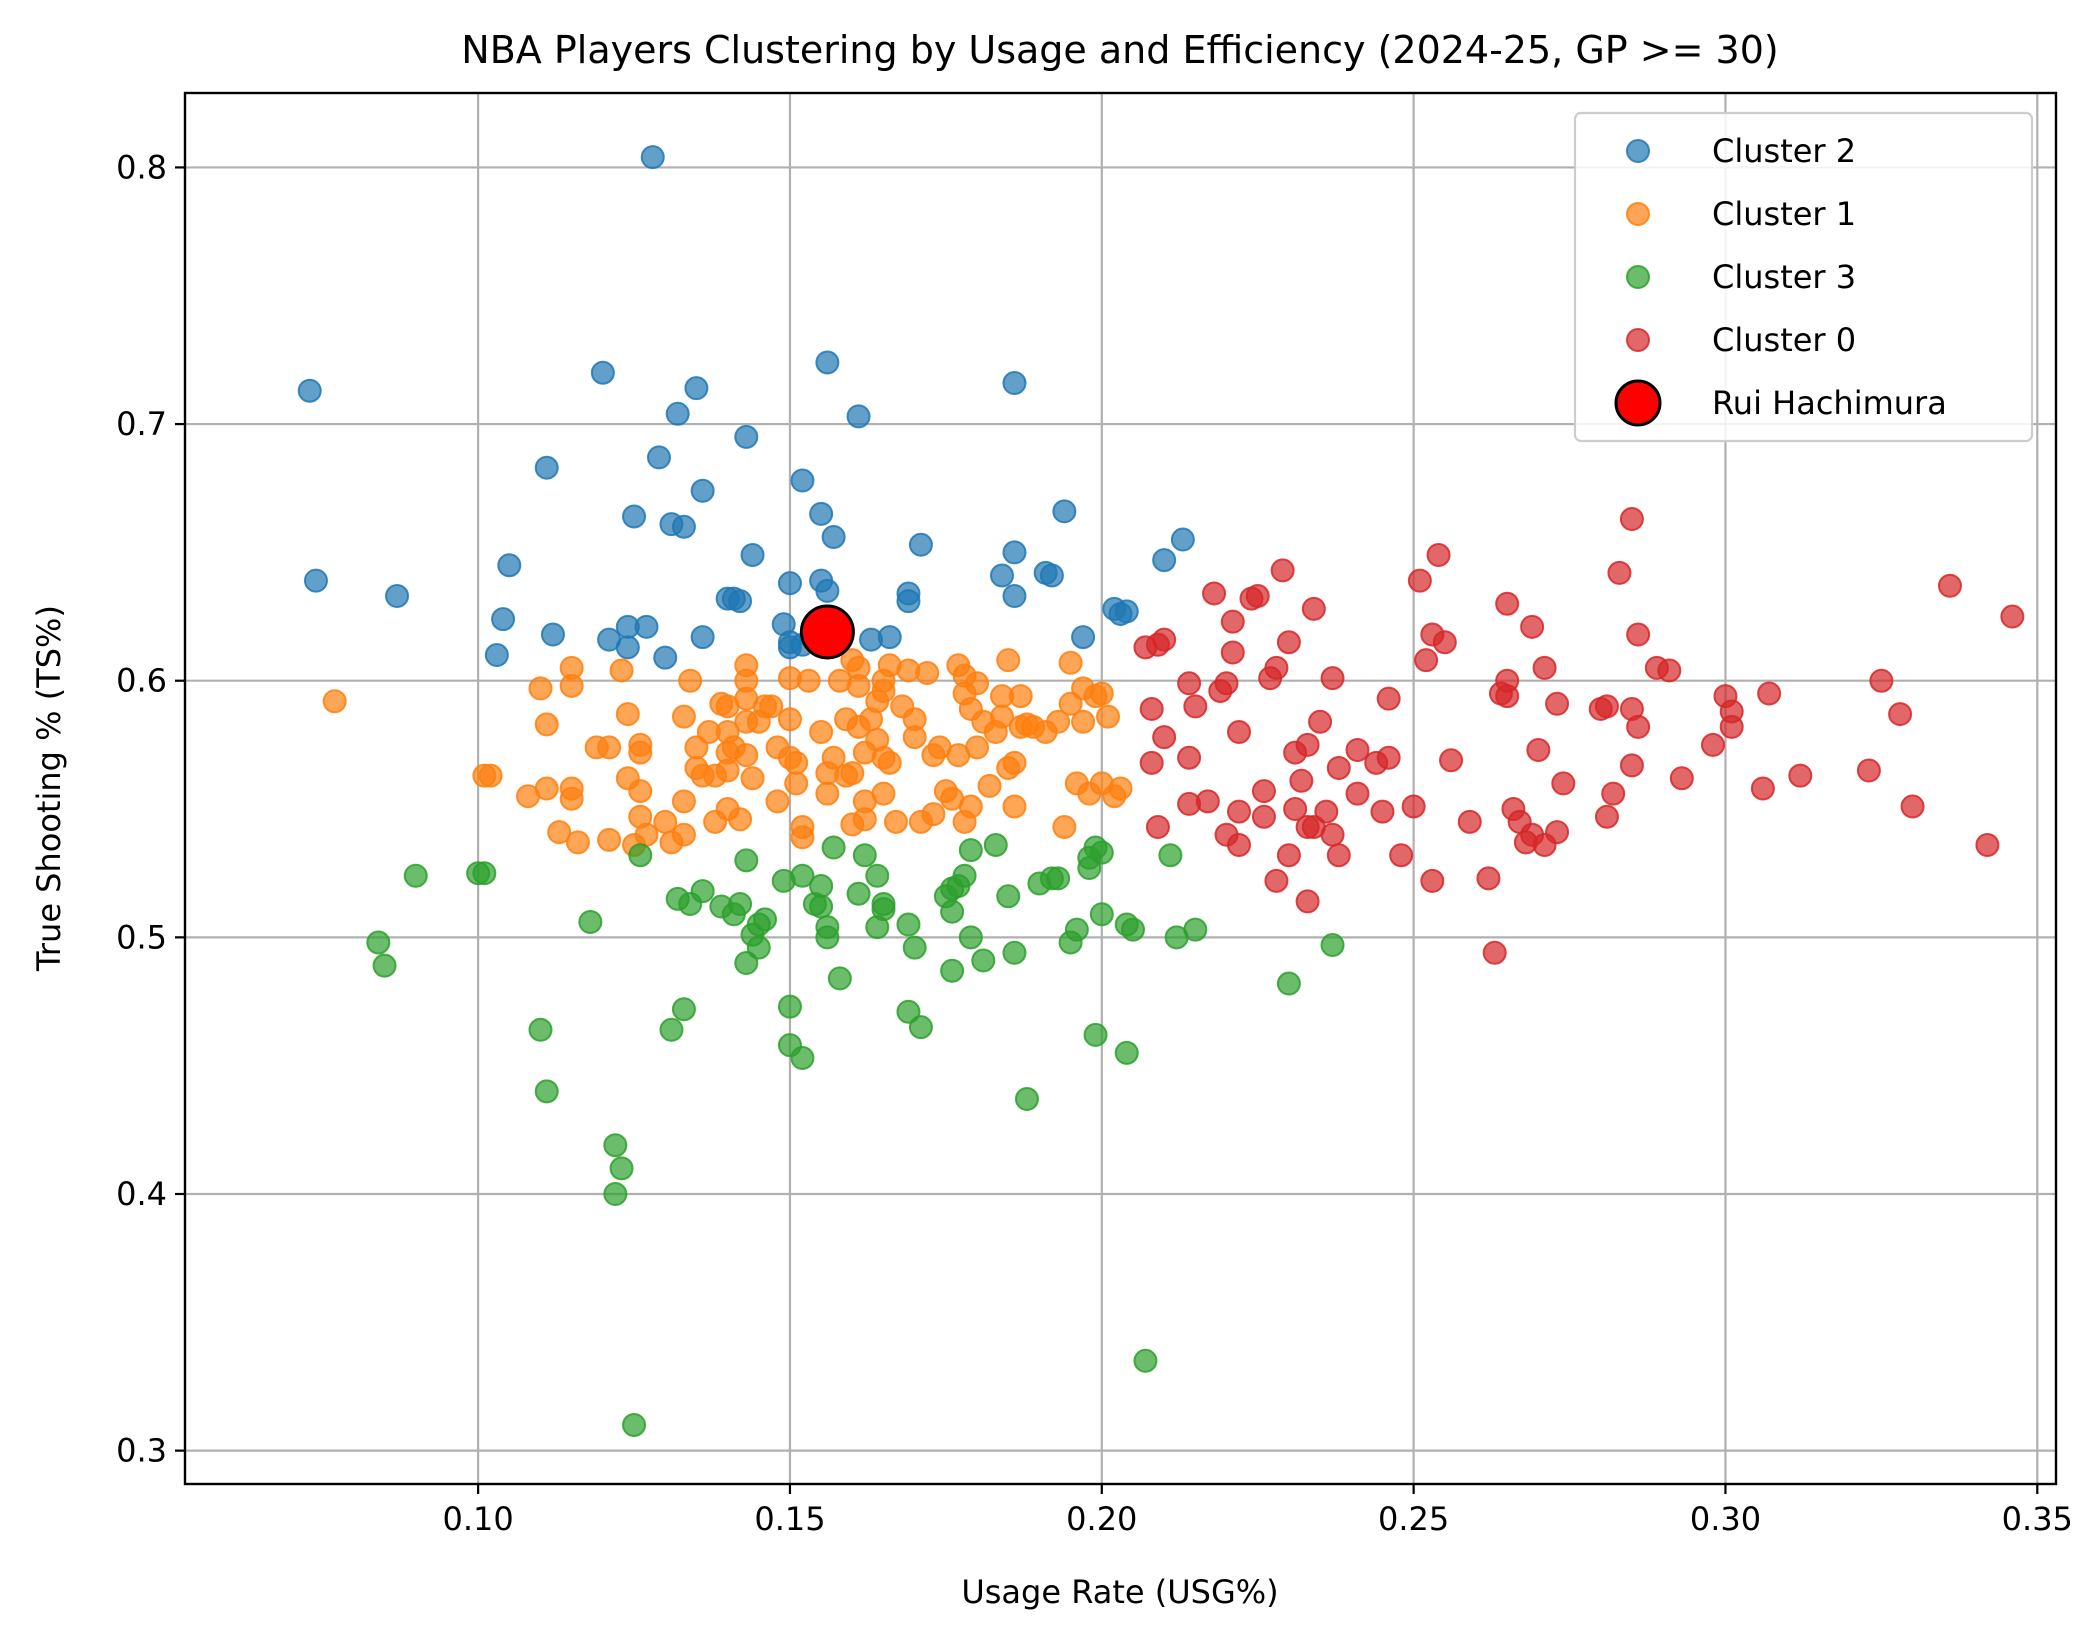  I want to click on y-tick-label: 0.7, so click(141, 424).